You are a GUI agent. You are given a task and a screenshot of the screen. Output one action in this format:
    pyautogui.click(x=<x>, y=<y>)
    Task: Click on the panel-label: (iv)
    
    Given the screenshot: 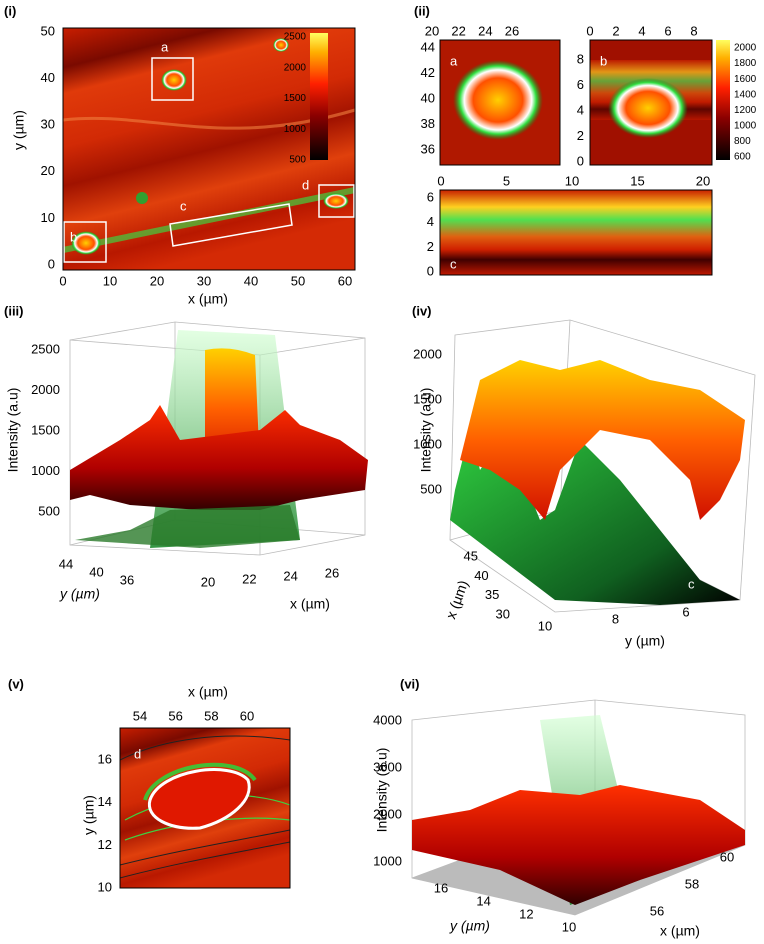 What is the action you would take?
    pyautogui.click(x=422, y=310)
    